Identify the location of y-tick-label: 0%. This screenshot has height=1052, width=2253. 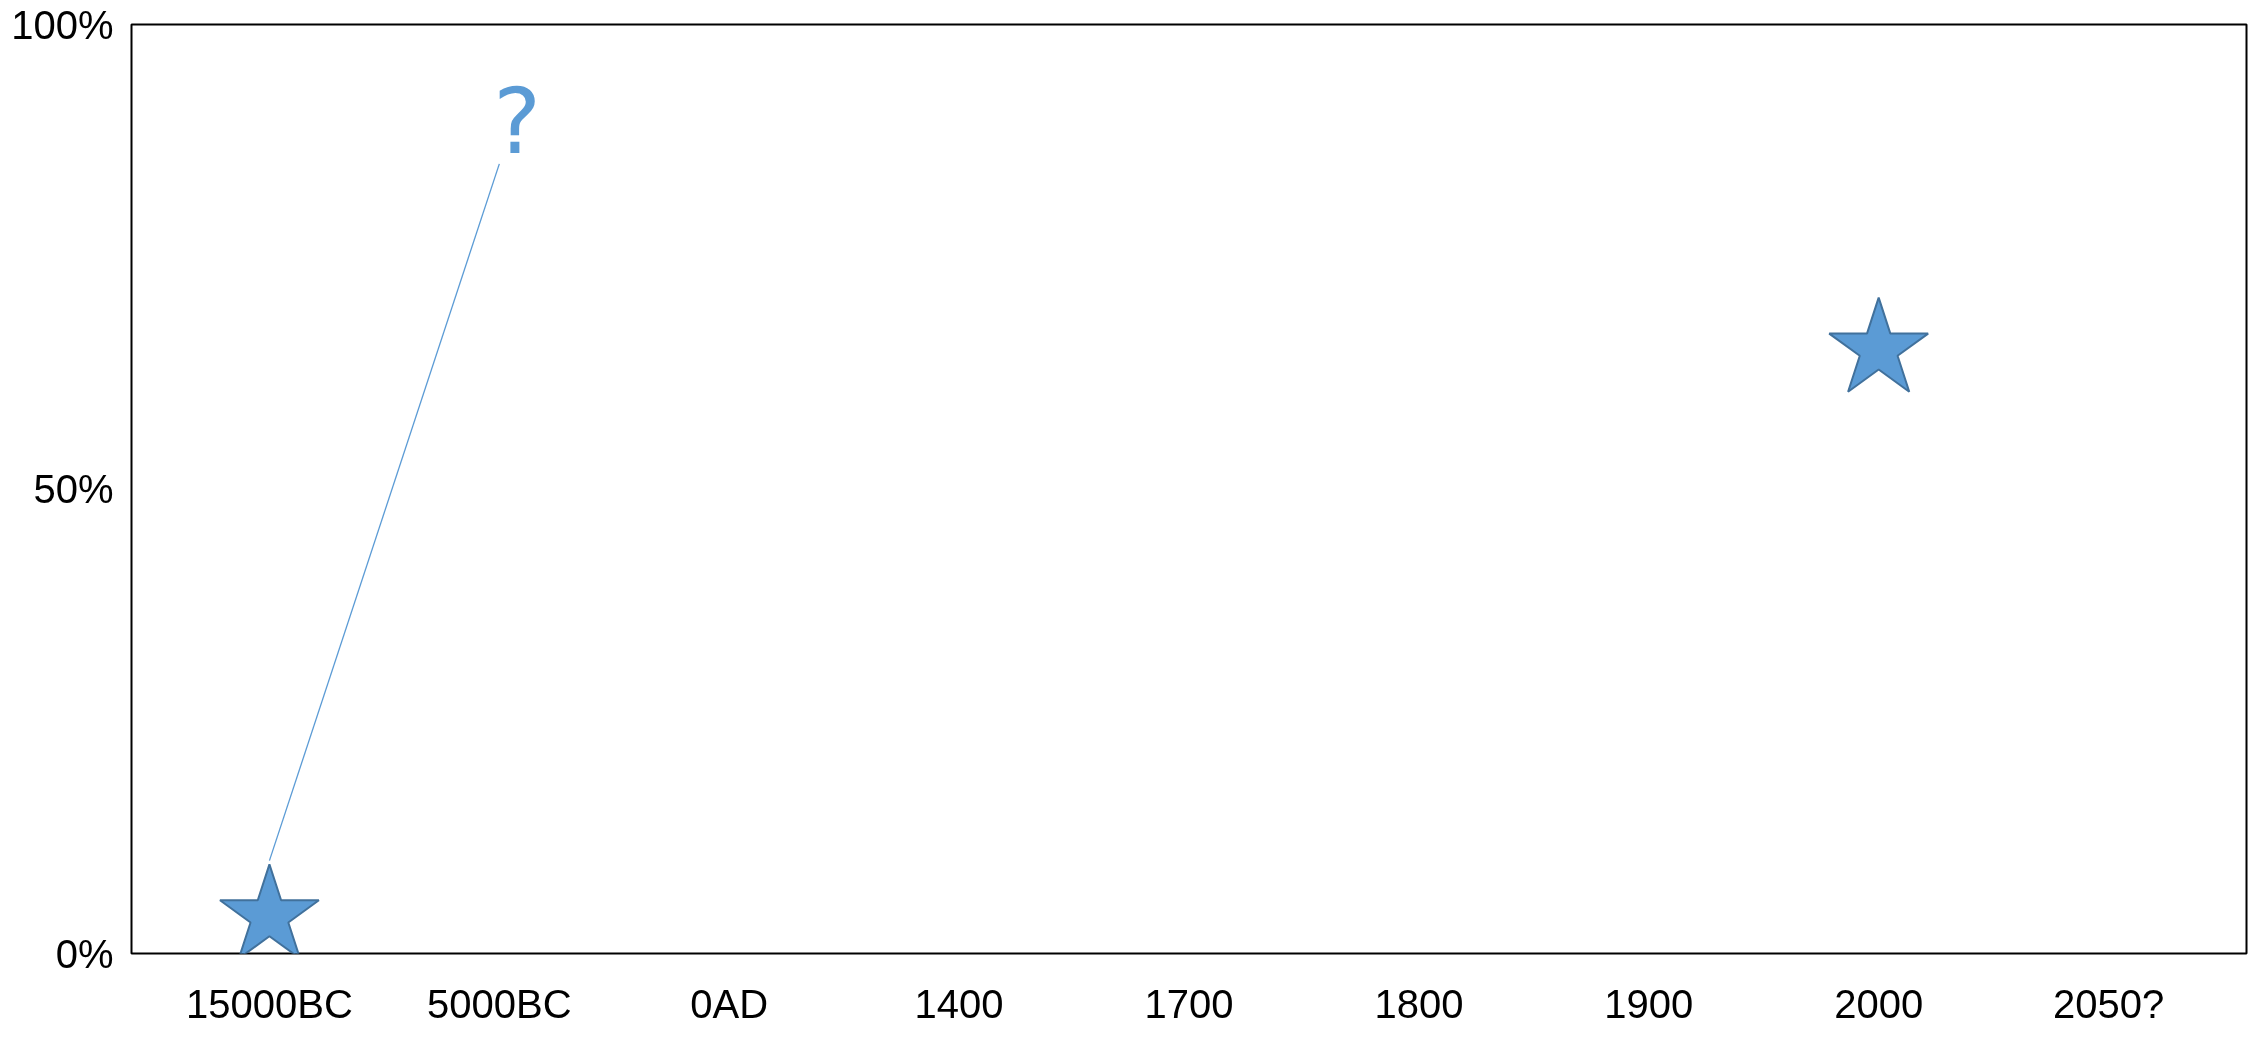
(84, 953).